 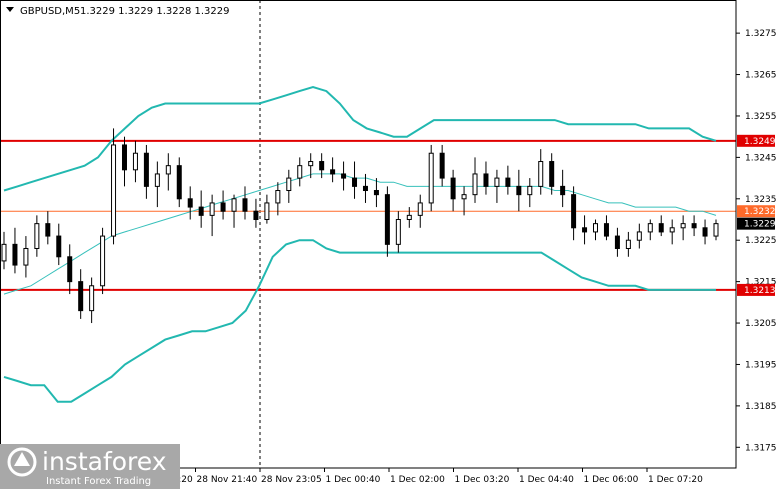 I want to click on watermark-brand: instaforex, so click(x=104, y=461).